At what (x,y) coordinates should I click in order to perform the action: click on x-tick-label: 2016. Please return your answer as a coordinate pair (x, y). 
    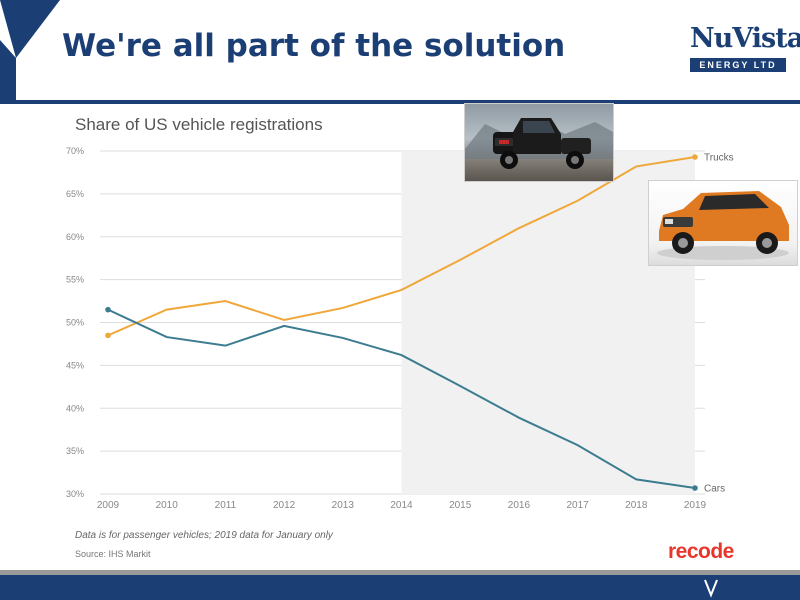
    Looking at the image, I should click on (519, 505).